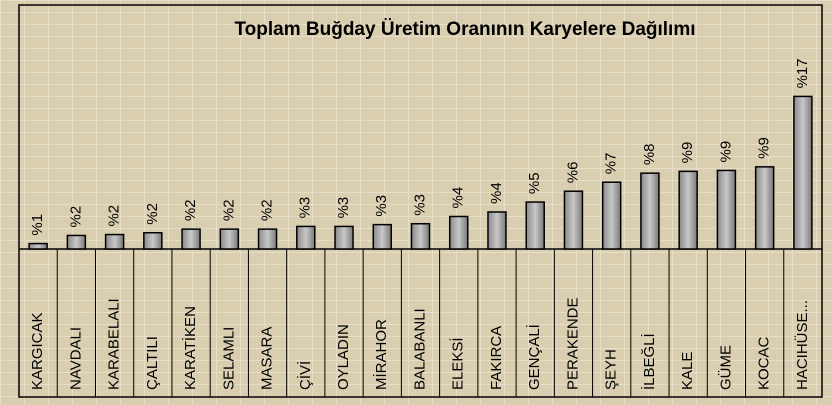 The height and width of the screenshot is (405, 832). Describe the element at coordinates (75, 358) in the screenshot. I see `x-tick-label: NAVDALI` at that location.